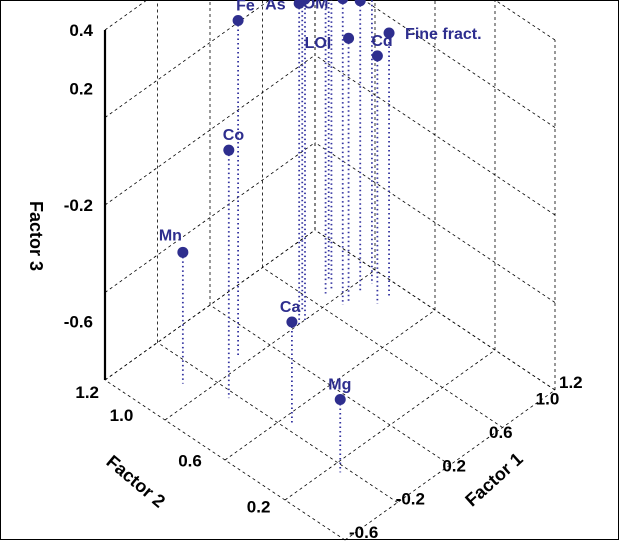  Describe the element at coordinates (305, 2) in the screenshot. I see `point-zn` at that location.